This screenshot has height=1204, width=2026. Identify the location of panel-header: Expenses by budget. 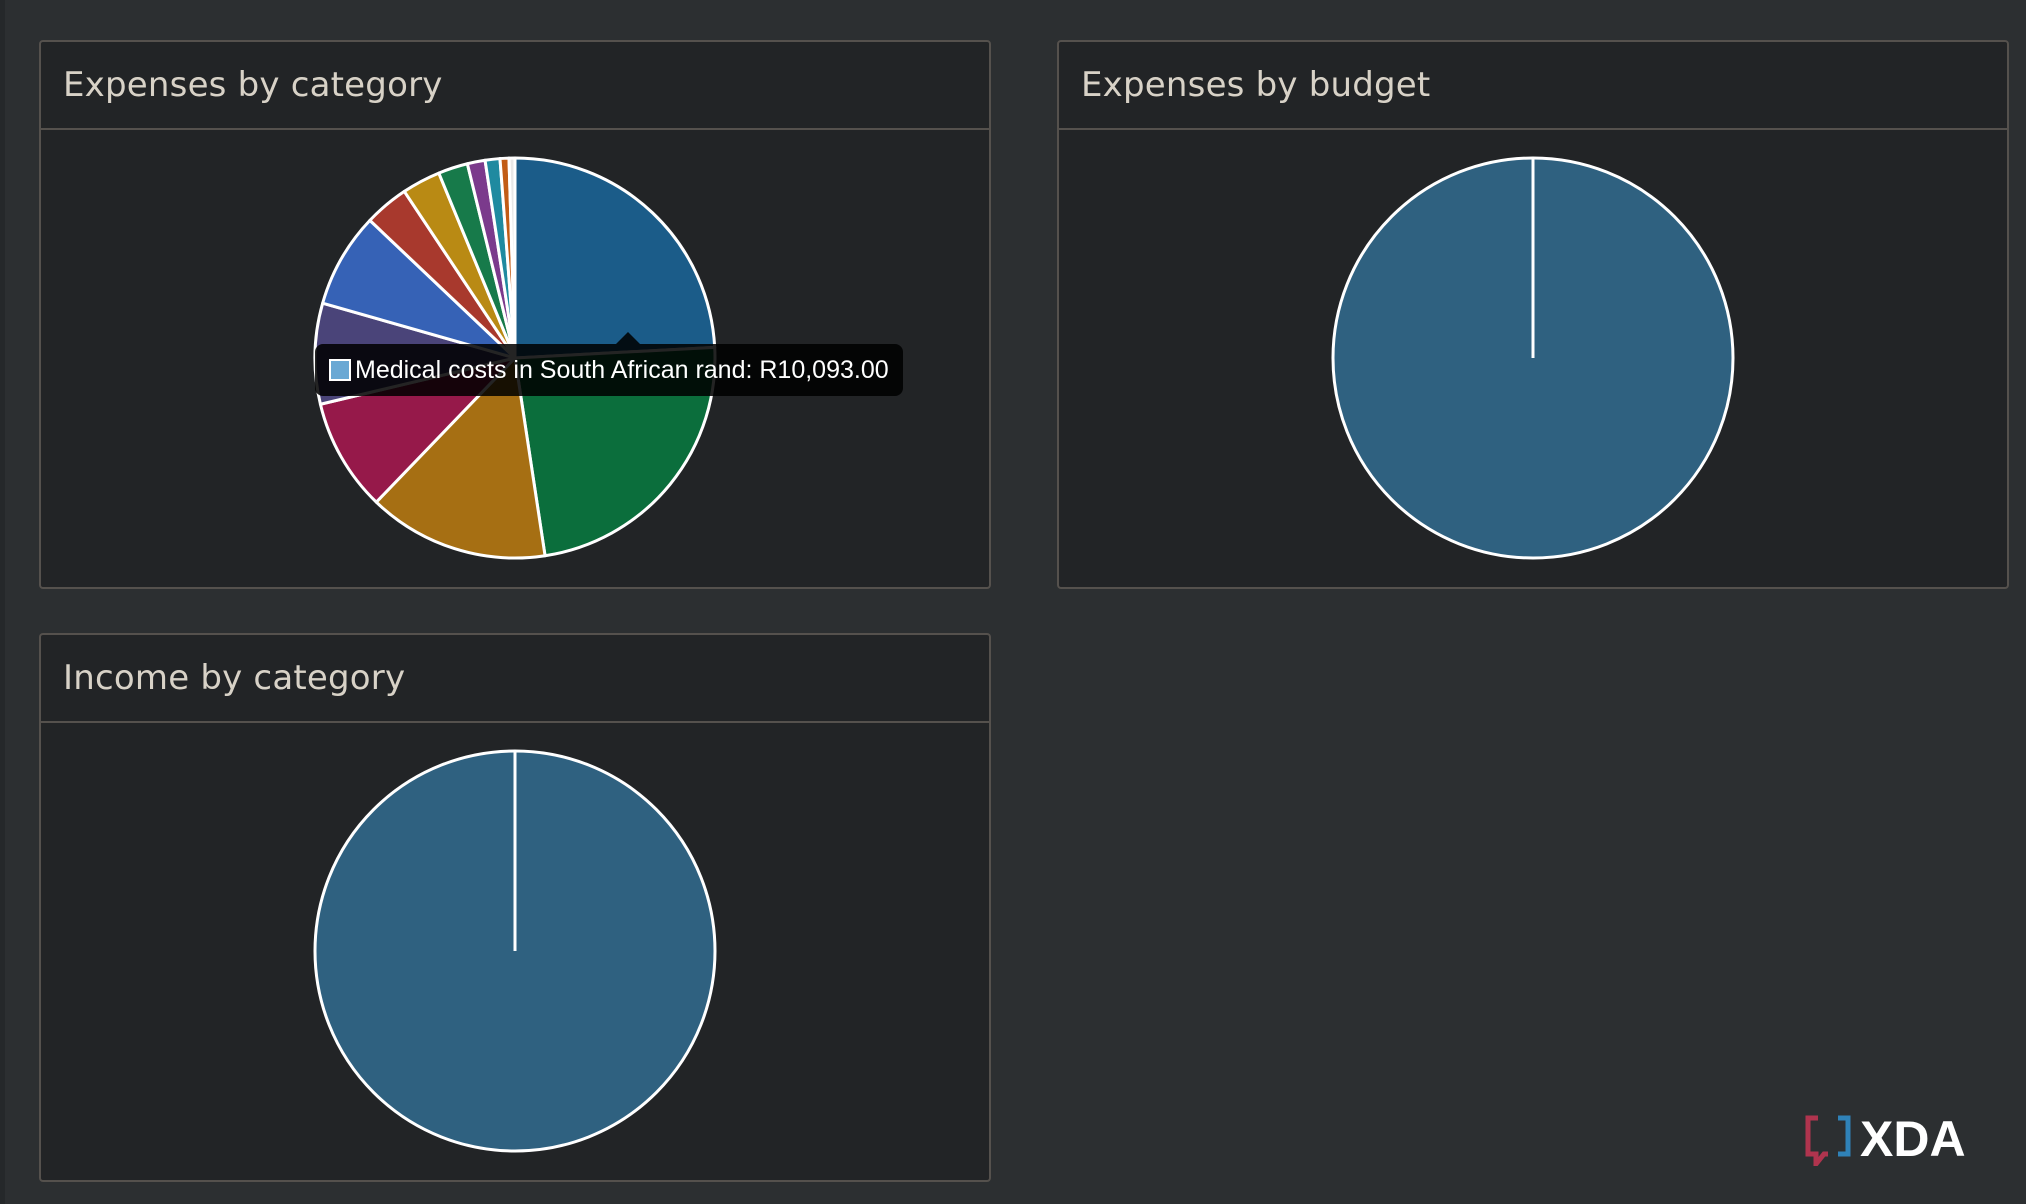
(1533, 86).